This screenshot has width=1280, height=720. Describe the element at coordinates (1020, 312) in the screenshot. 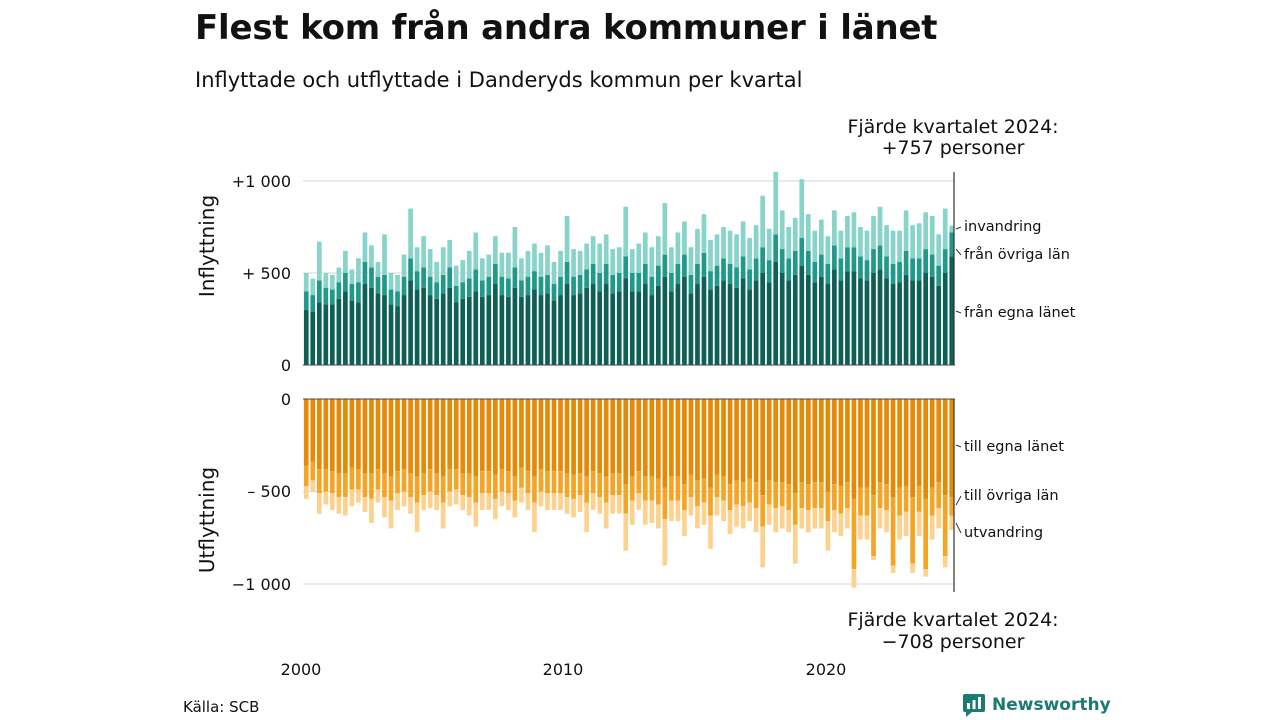

I see `series-label: från egna länet` at that location.